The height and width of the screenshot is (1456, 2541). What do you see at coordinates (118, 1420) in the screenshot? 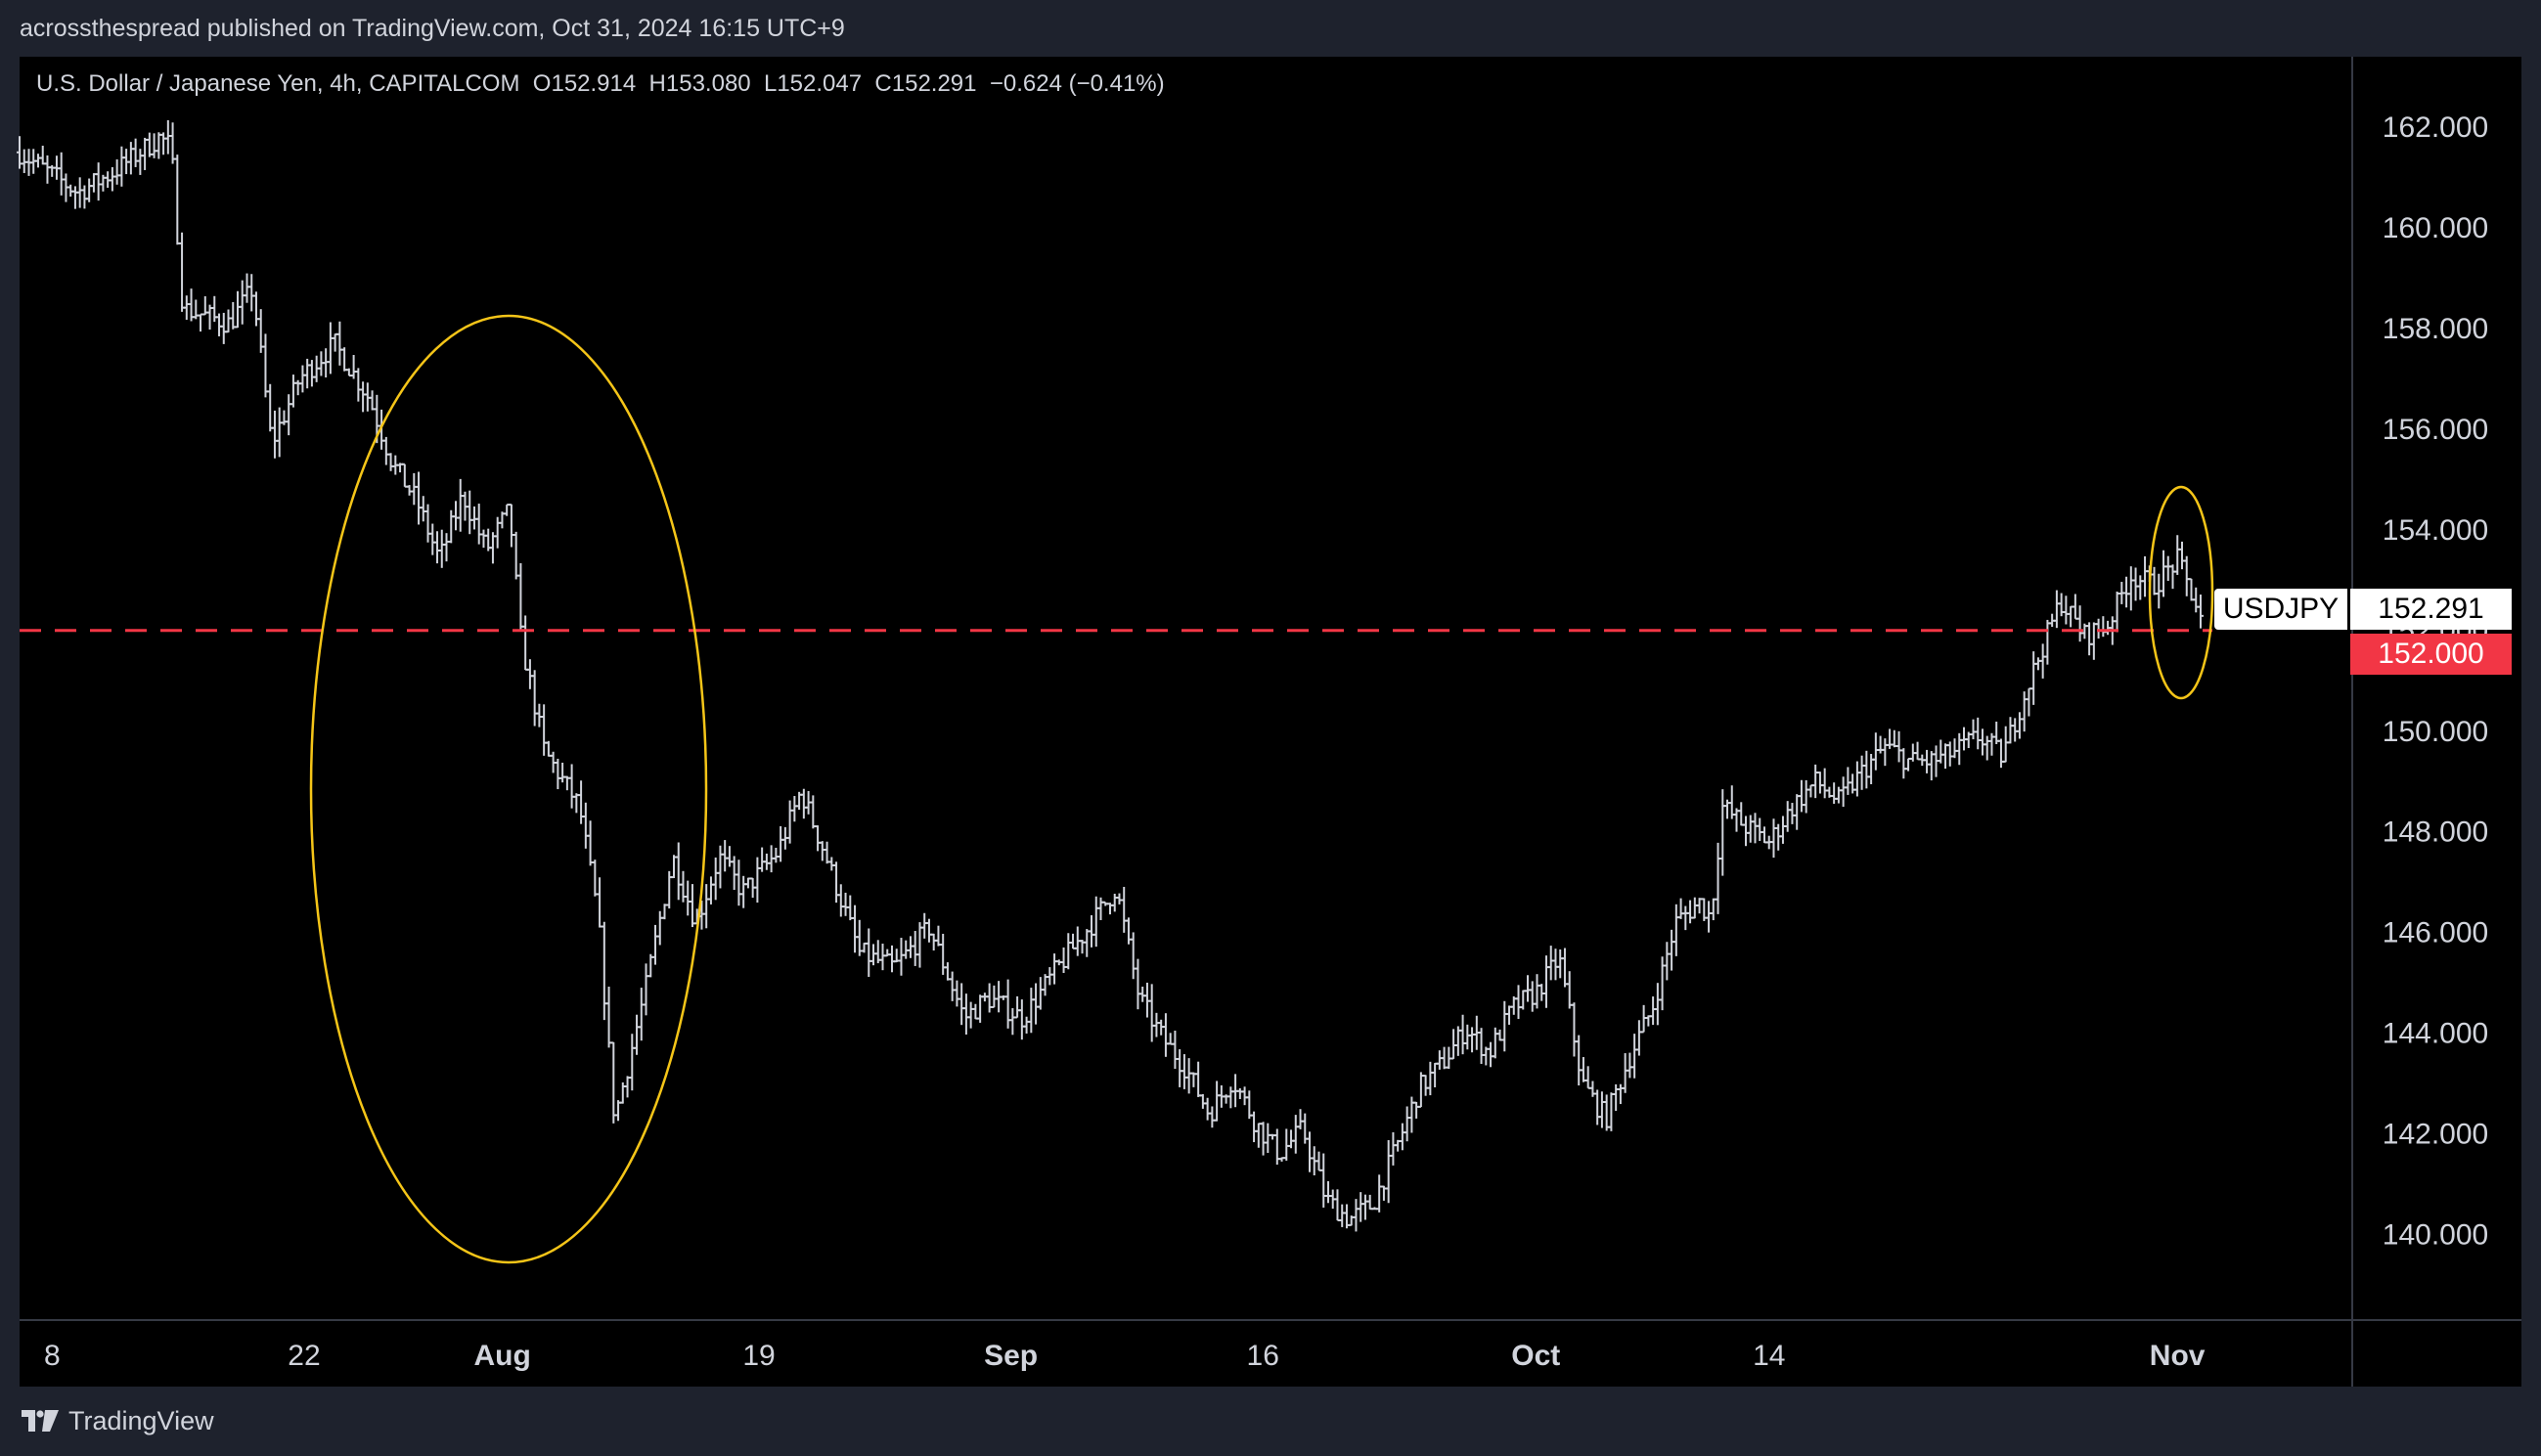
I see `tradingview-logo: TradingView` at bounding box center [118, 1420].